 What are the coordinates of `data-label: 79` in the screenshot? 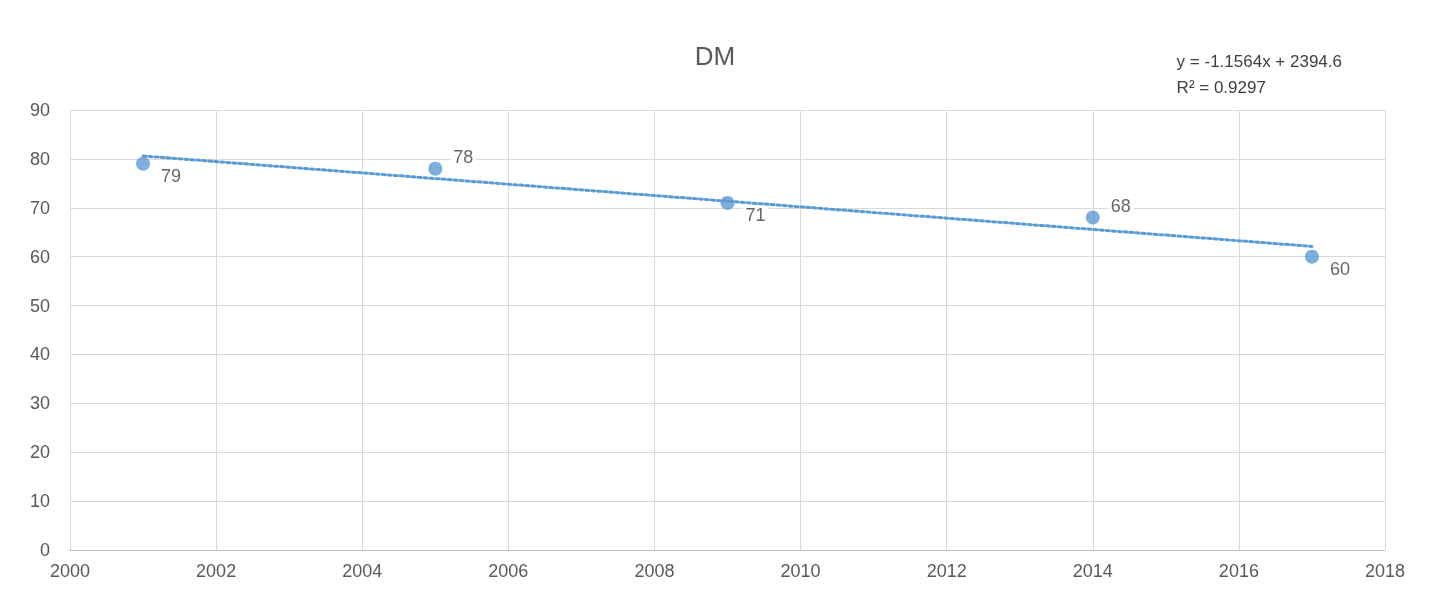 It's located at (171, 175).